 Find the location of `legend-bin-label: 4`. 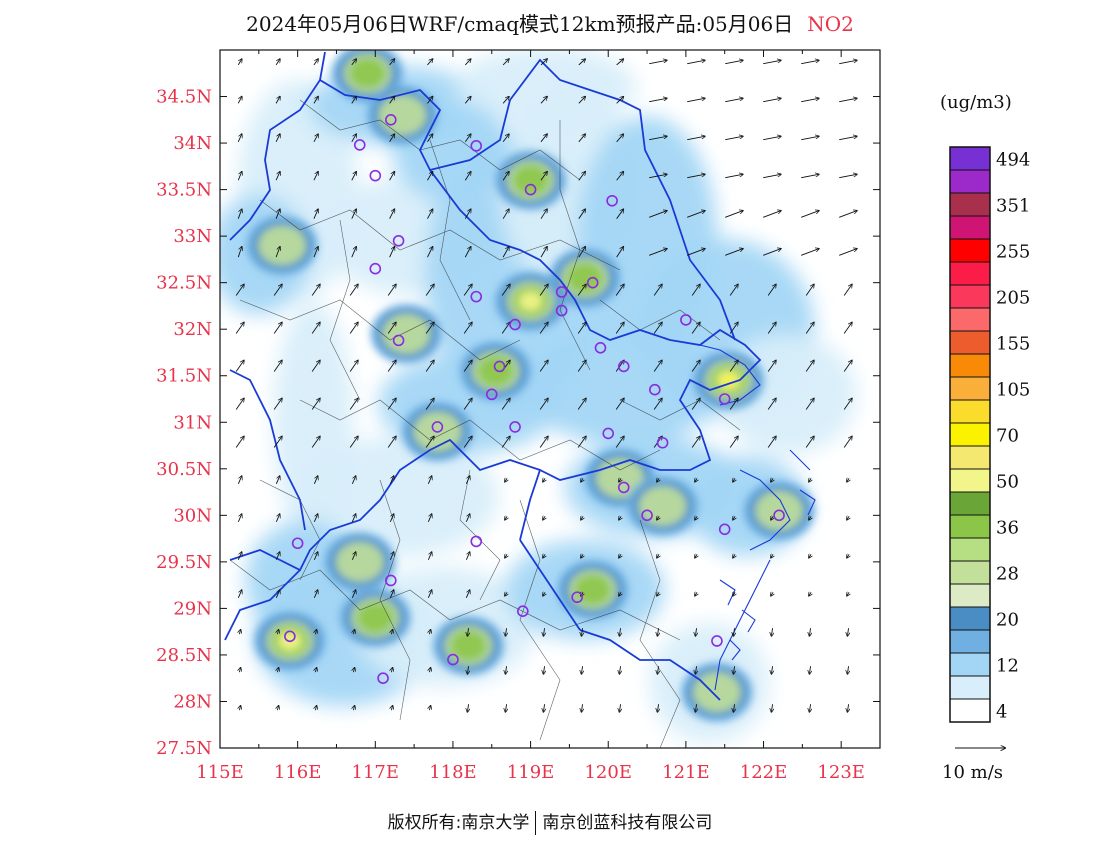

legend-bin-label: 4 is located at coordinates (1001, 712).